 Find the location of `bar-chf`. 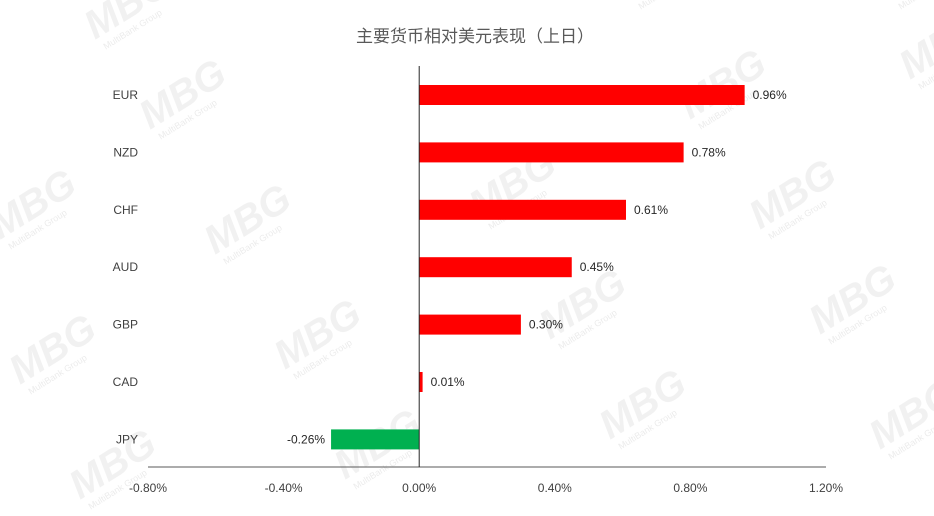

bar-chf is located at coordinates (522, 209).